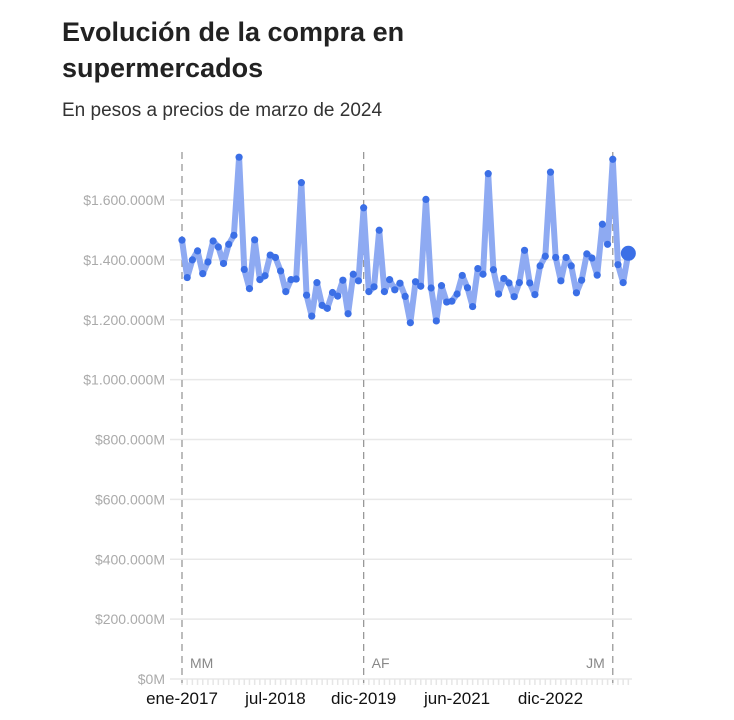 This screenshot has width=734, height=720. What do you see at coordinates (124, 200) in the screenshot?
I see `y-tick-label: $1.600.000M` at bounding box center [124, 200].